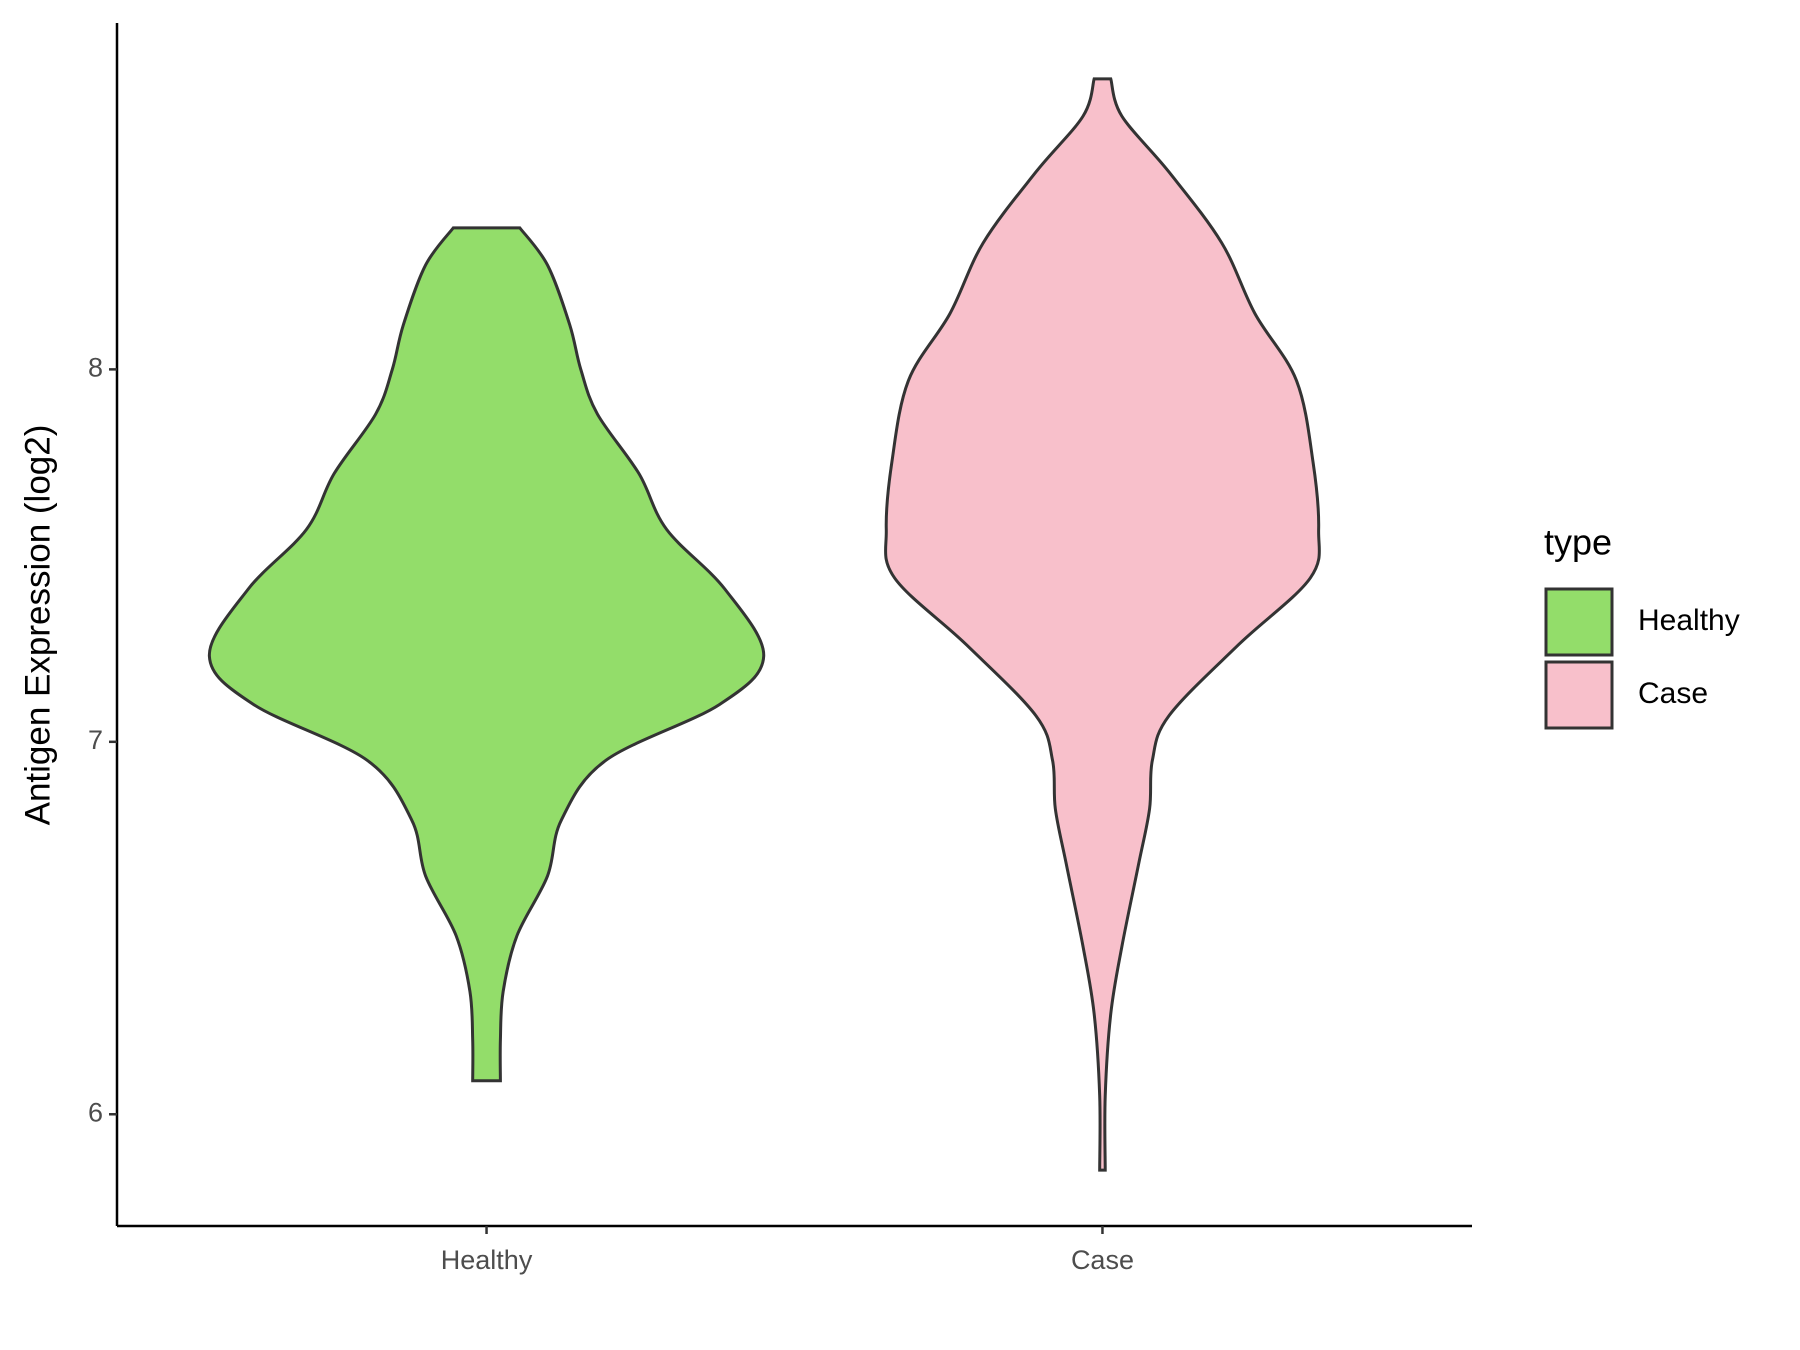 The height and width of the screenshot is (1350, 1800). What do you see at coordinates (1578, 542) in the screenshot?
I see `legend-title: type` at bounding box center [1578, 542].